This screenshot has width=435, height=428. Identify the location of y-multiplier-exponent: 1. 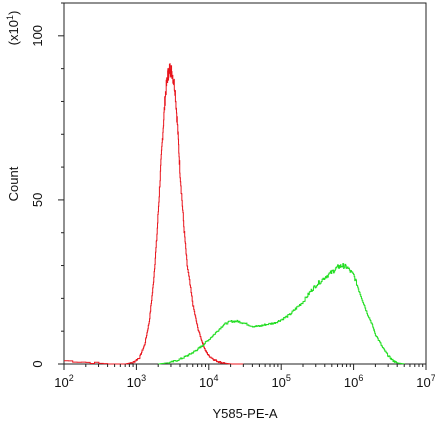
(10, 17).